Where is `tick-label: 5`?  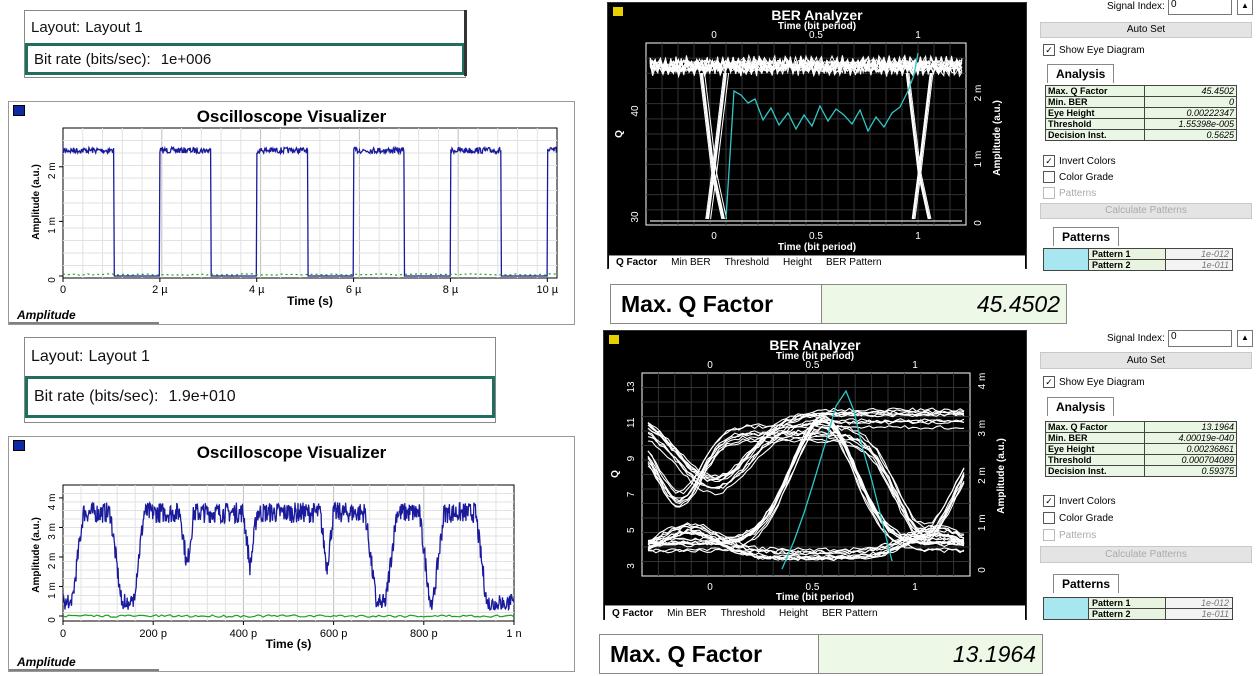 tick-label: 5 is located at coordinates (631, 530).